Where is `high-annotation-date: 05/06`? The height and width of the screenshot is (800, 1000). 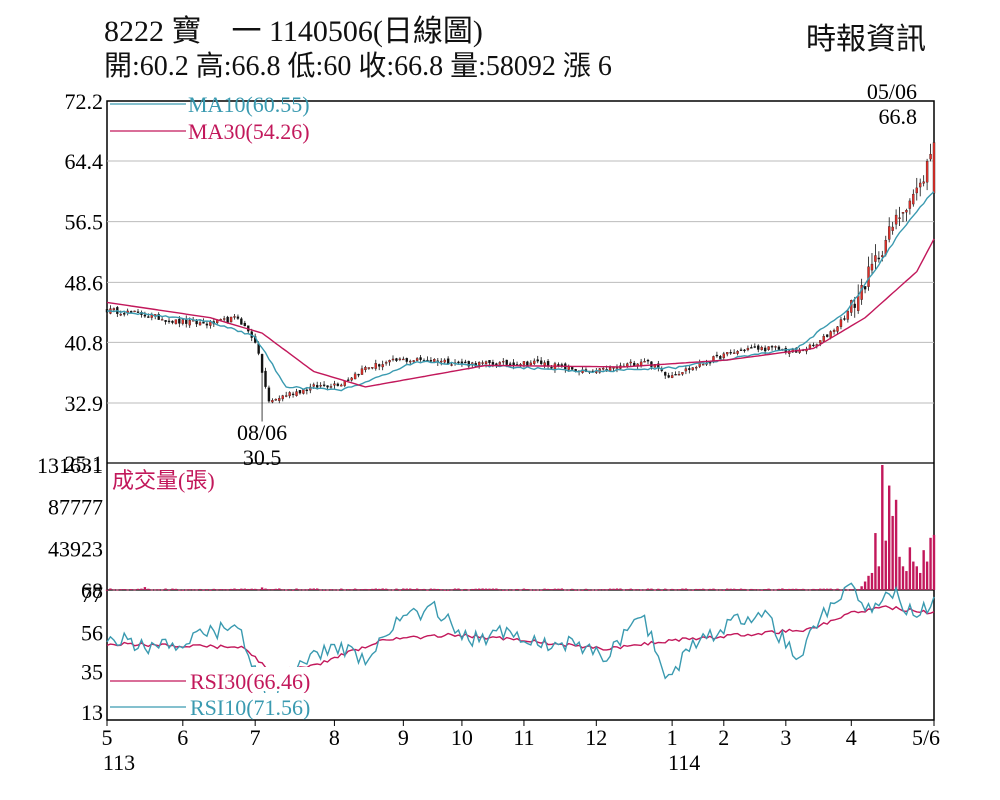 high-annotation-date: 05/06 is located at coordinates (892, 91).